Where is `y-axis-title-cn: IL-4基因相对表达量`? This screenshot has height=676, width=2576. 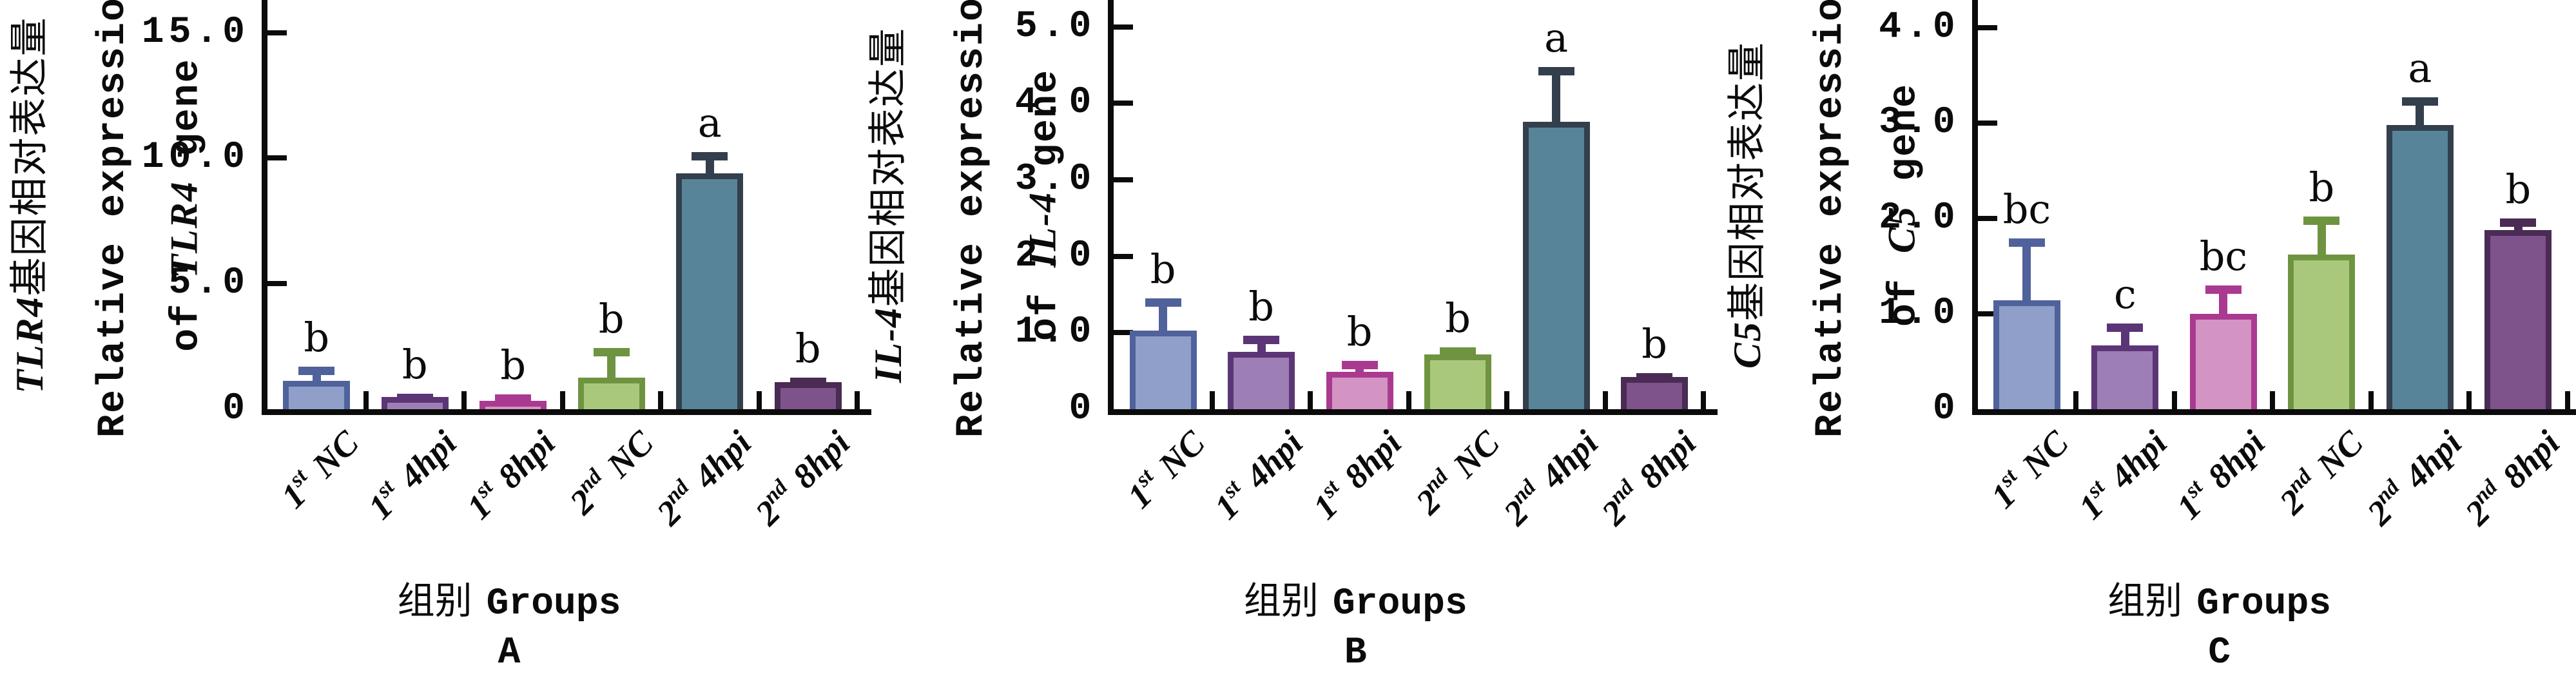 y-axis-title-cn: IL-4基因相对表达量 is located at coordinates (888, 205).